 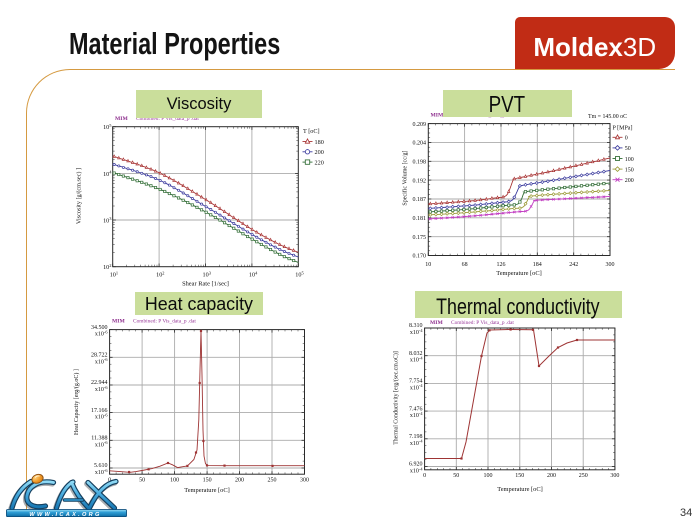 What do you see at coordinates (99, 328) in the screenshot?
I see `svg-text: 34.500` at bounding box center [99, 328].